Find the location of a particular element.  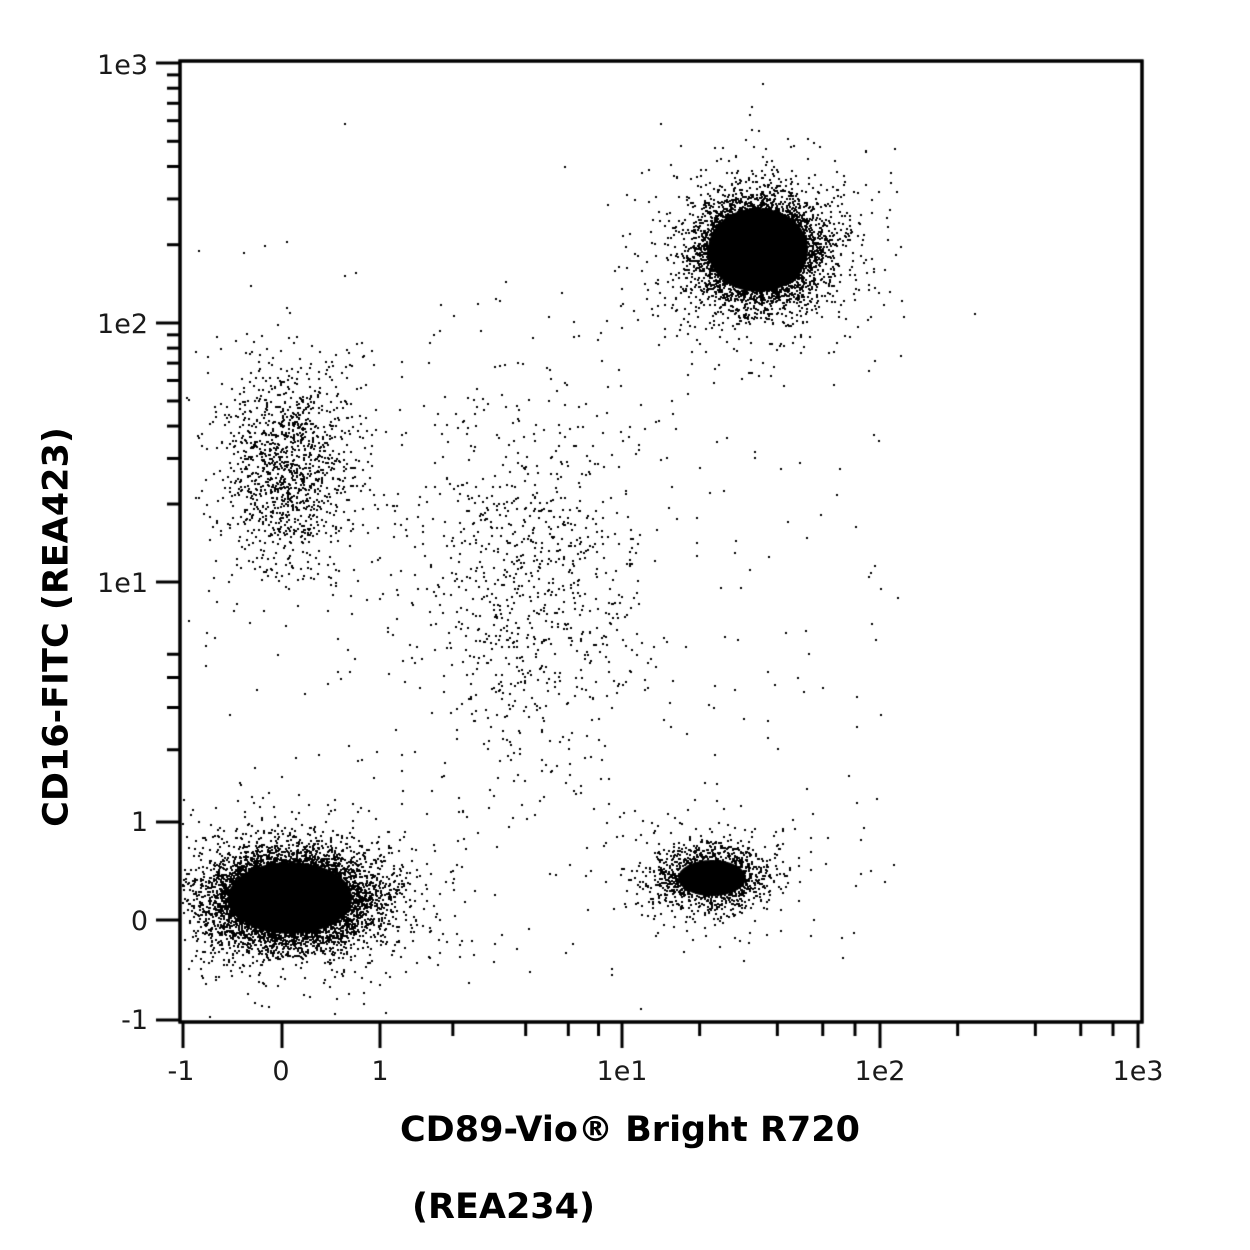

x-tick-0: 0 is located at coordinates (281, 1071).